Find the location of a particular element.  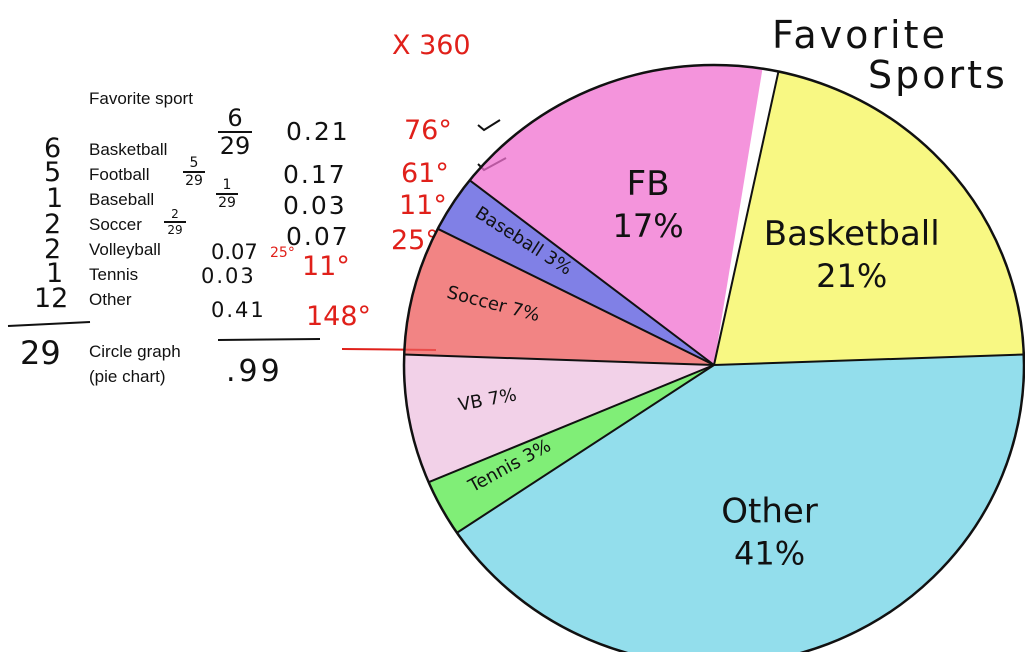

fraction-numerator: 6 is located at coordinates (235, 118).